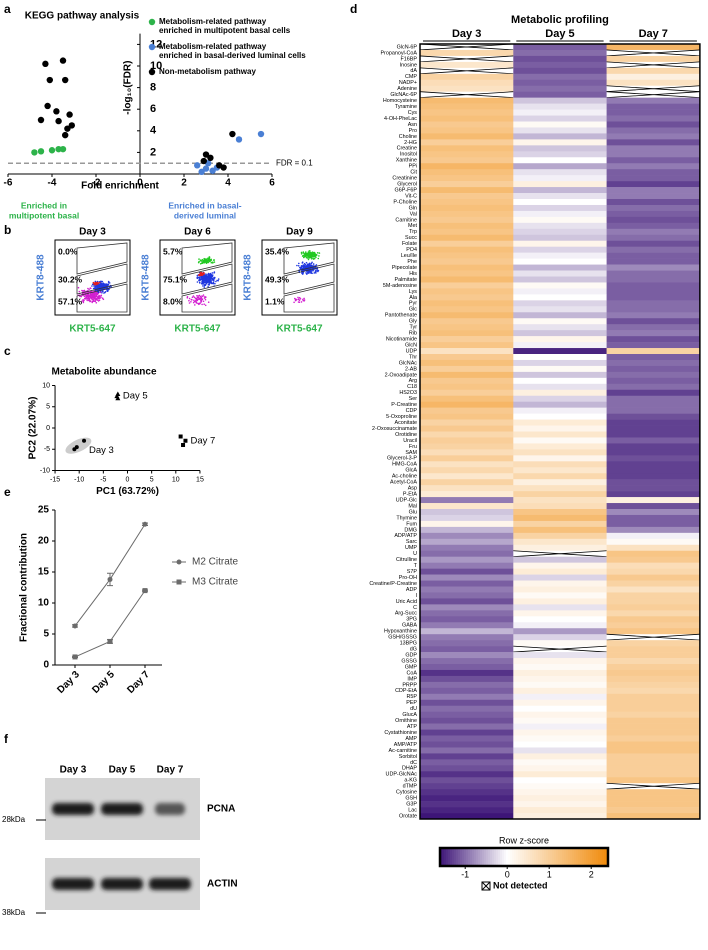  What do you see at coordinates (92, 329) in the screenshot?
I see `flow-x-label: KRT5-647` at bounding box center [92, 329].